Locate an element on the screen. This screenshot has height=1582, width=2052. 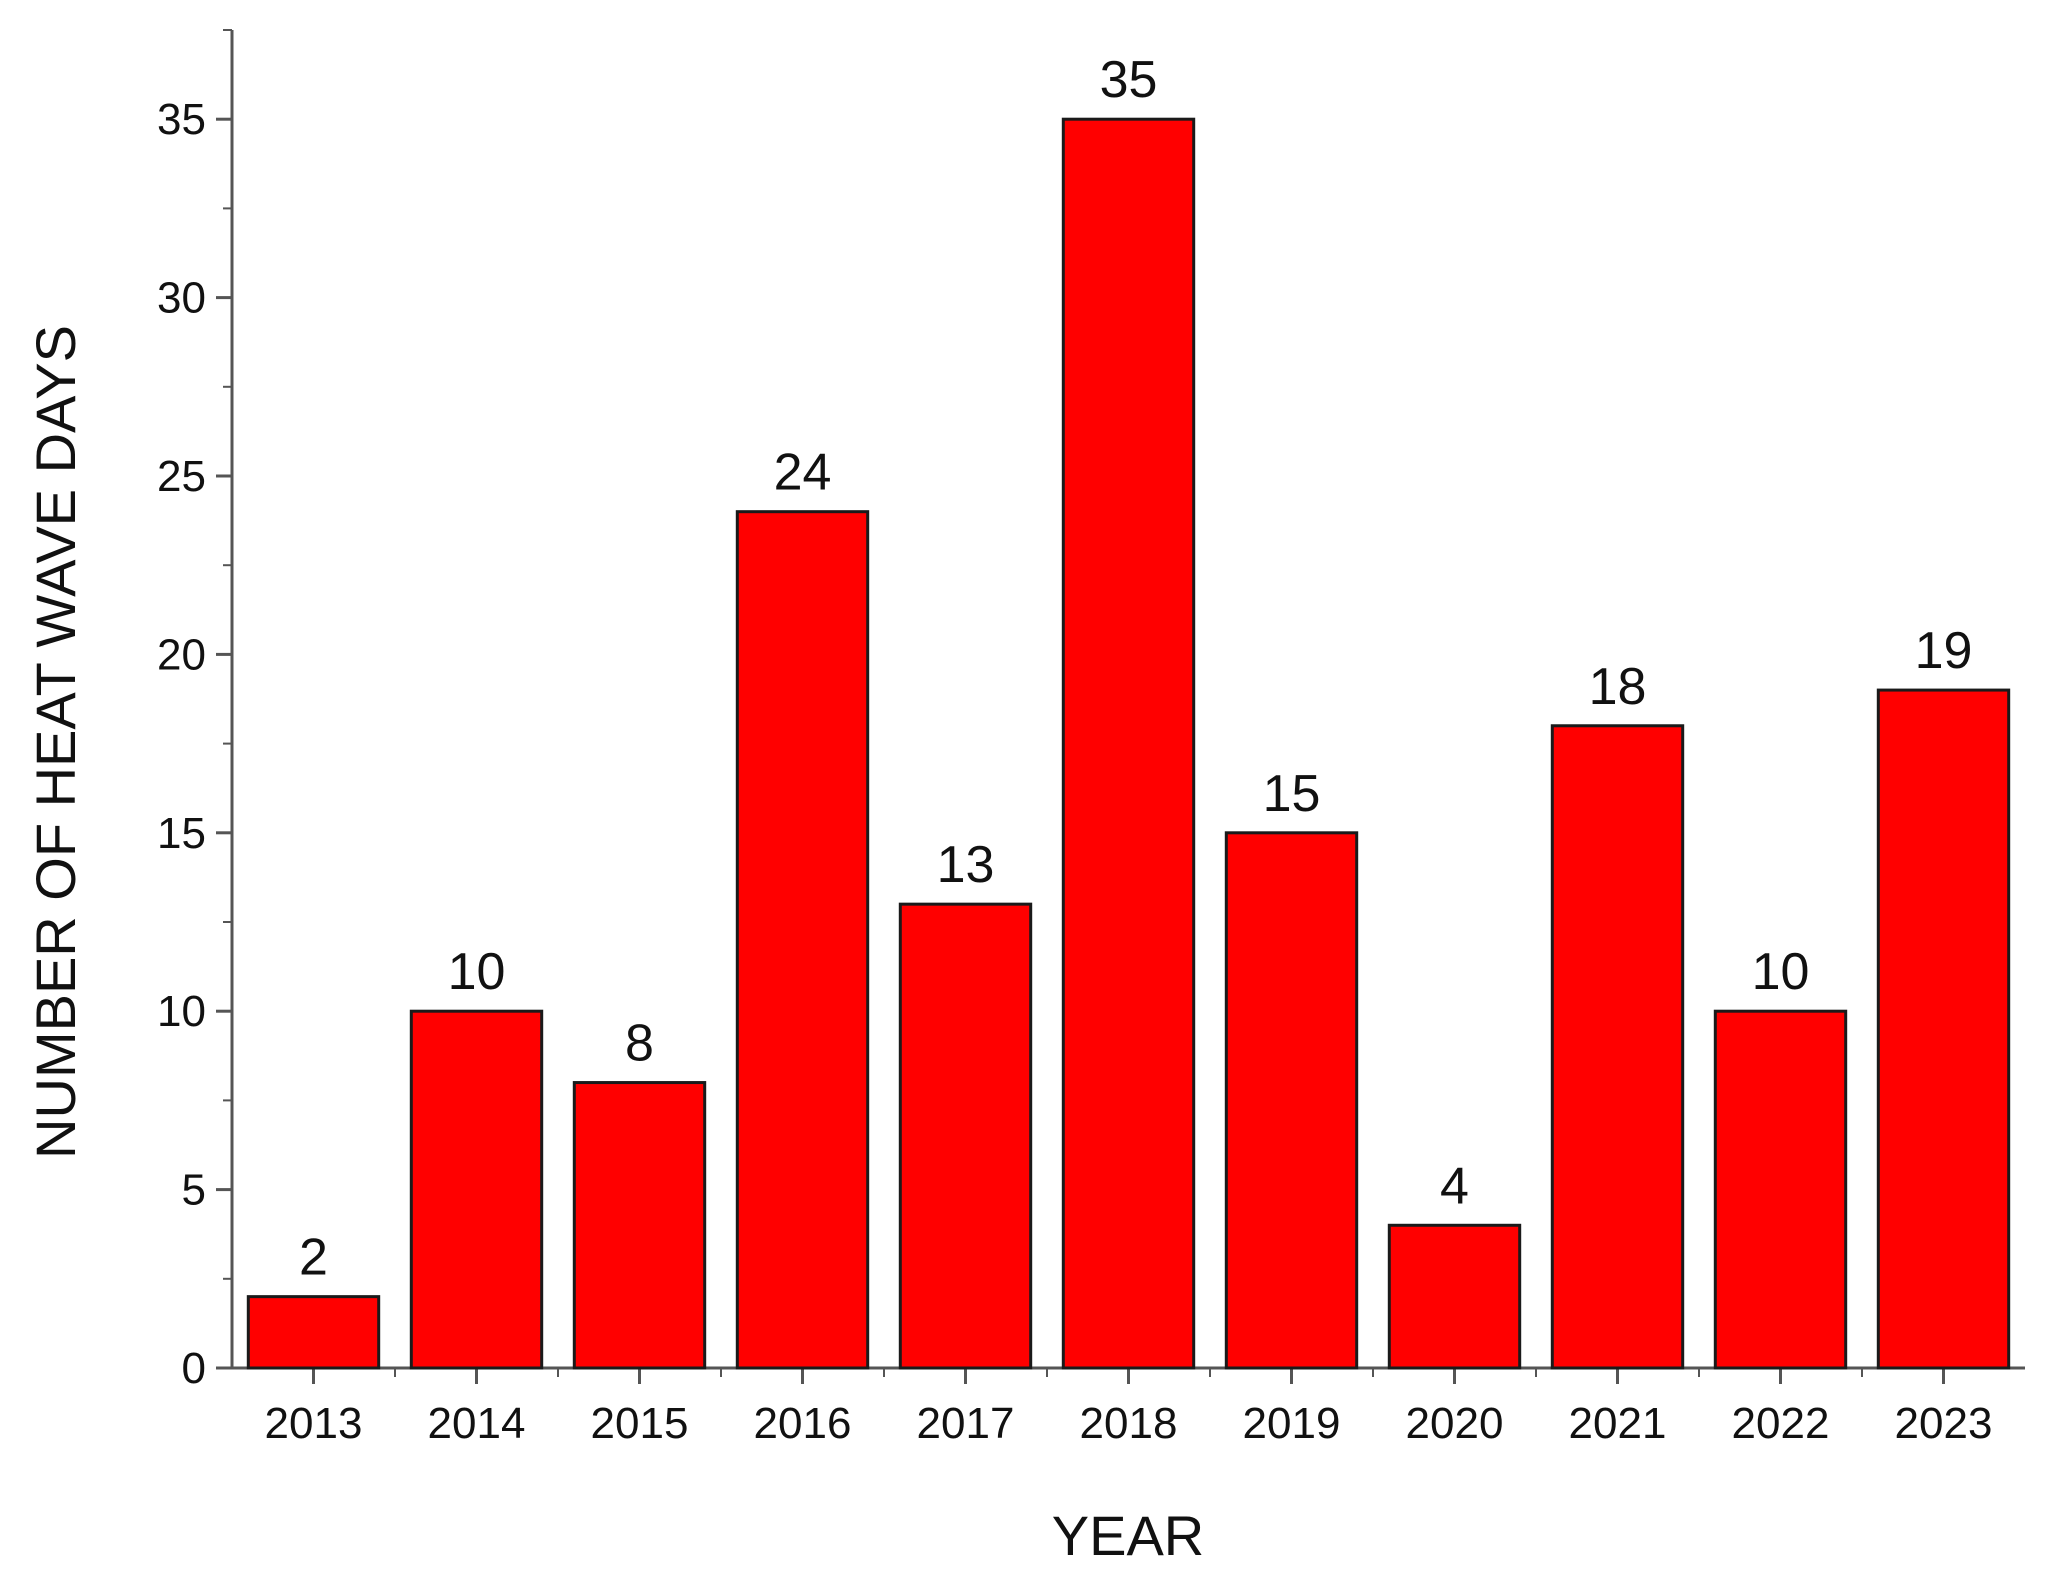
value-label-2017: 13 is located at coordinates (966, 865).